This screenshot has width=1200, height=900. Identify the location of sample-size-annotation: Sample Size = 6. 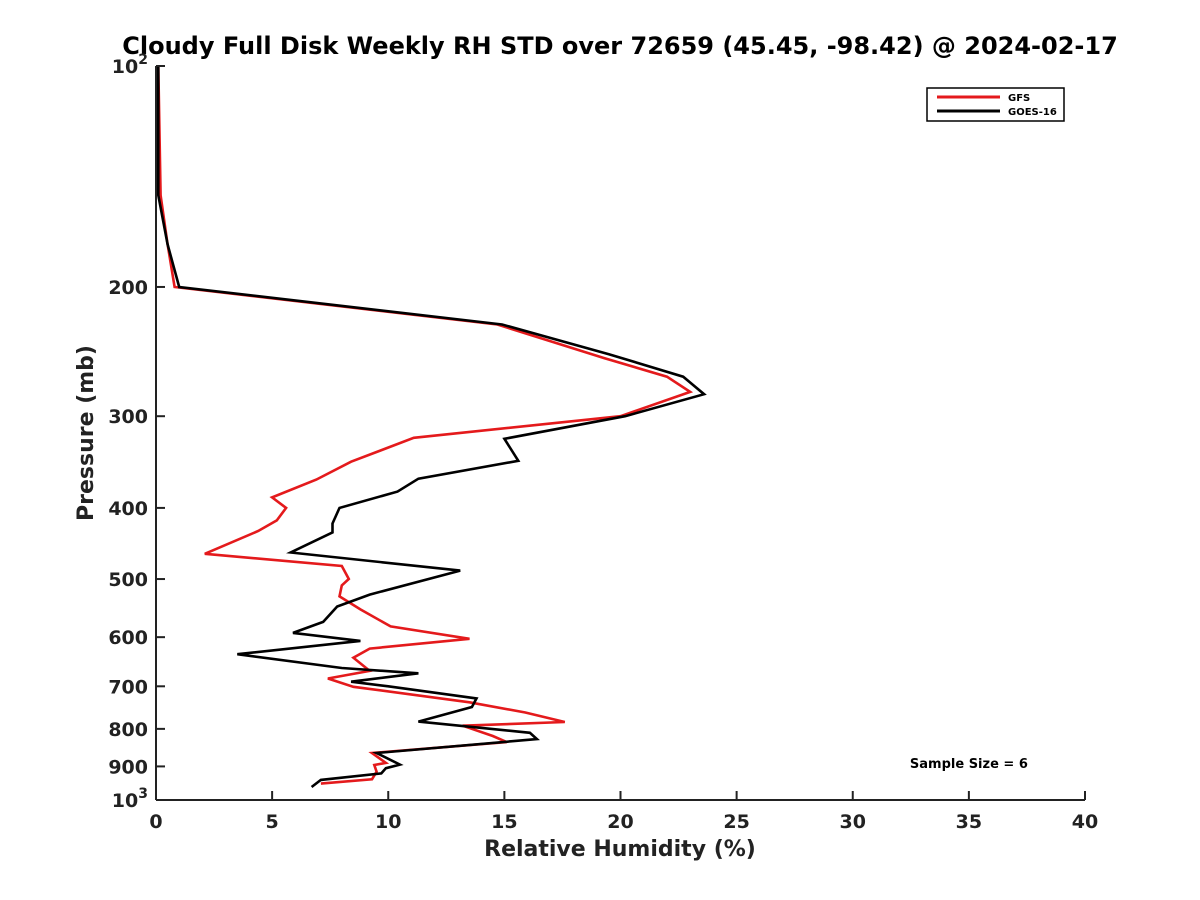
(969, 764).